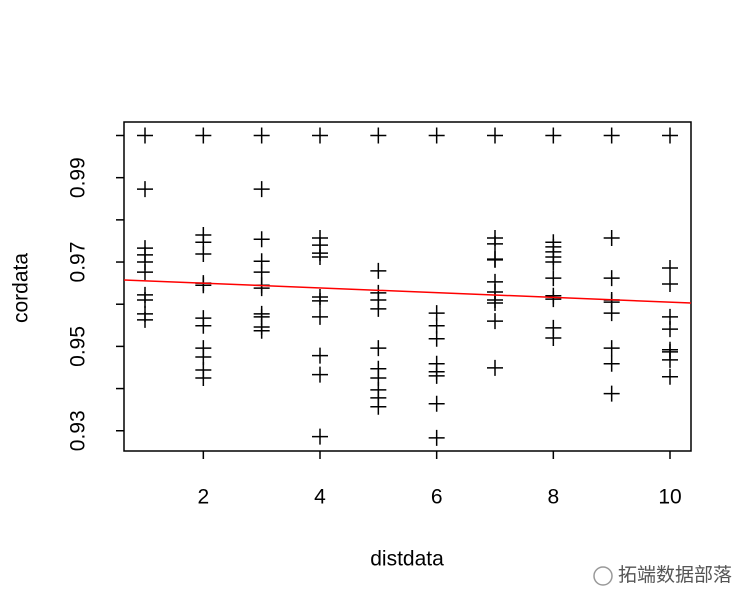  I want to click on x-tick-label: 2, so click(203, 497).